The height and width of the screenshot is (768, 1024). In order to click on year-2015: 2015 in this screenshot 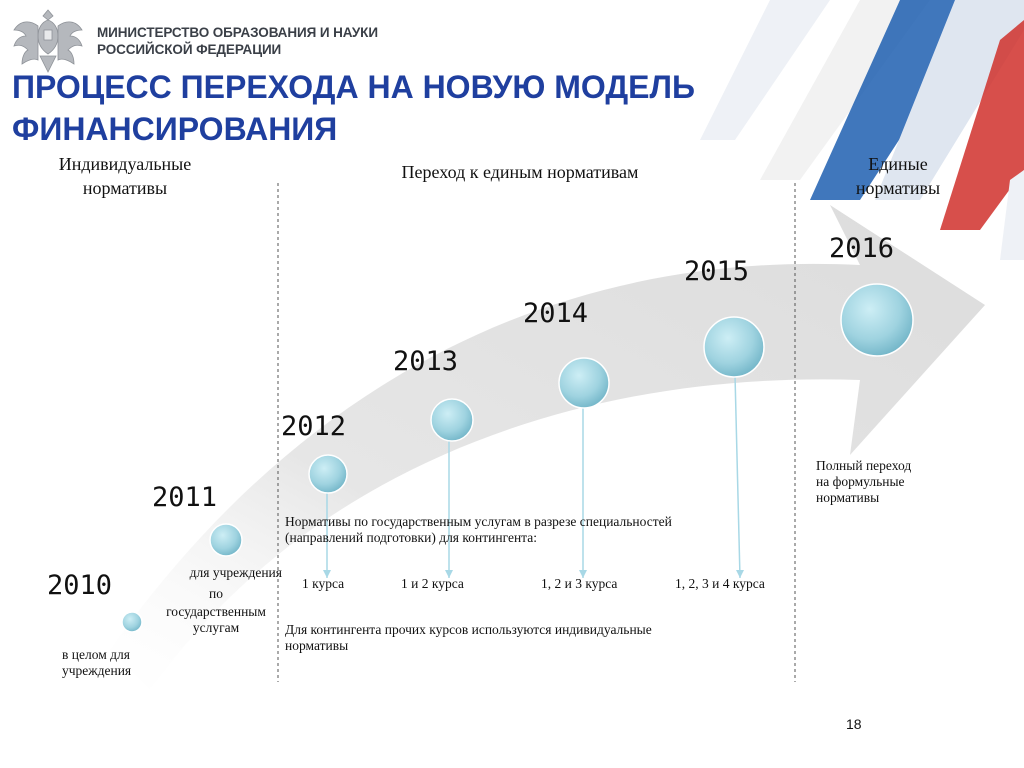, I will do `click(717, 271)`.